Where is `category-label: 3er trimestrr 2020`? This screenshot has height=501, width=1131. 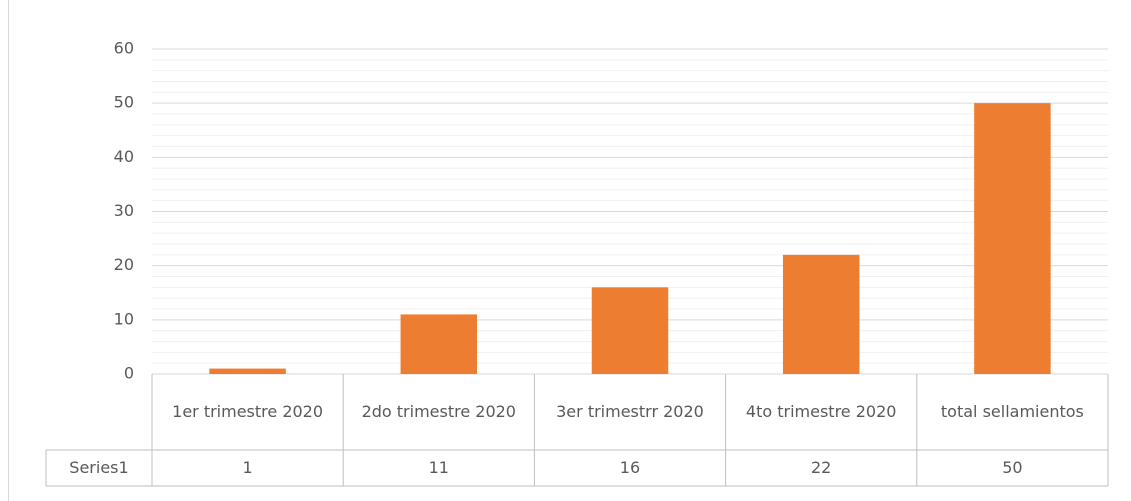 category-label: 3er trimestrr 2020 is located at coordinates (630, 411).